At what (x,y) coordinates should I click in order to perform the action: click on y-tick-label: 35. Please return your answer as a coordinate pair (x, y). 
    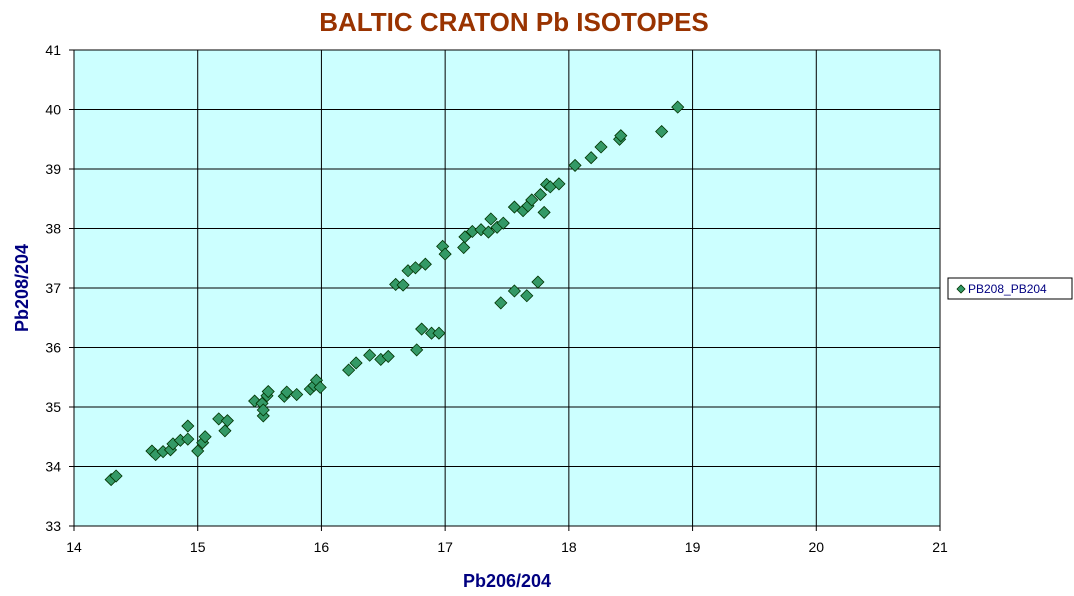
    Looking at the image, I should click on (53, 407).